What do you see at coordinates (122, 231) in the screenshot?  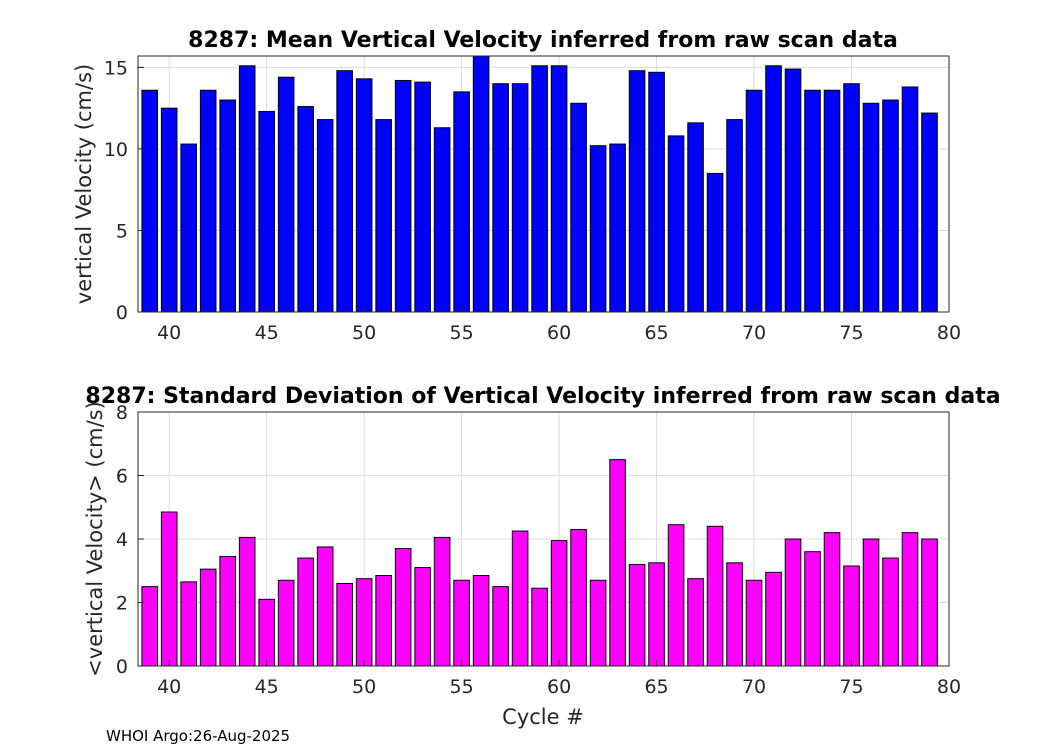 I see `top-y-tick-label: 5` at bounding box center [122, 231].